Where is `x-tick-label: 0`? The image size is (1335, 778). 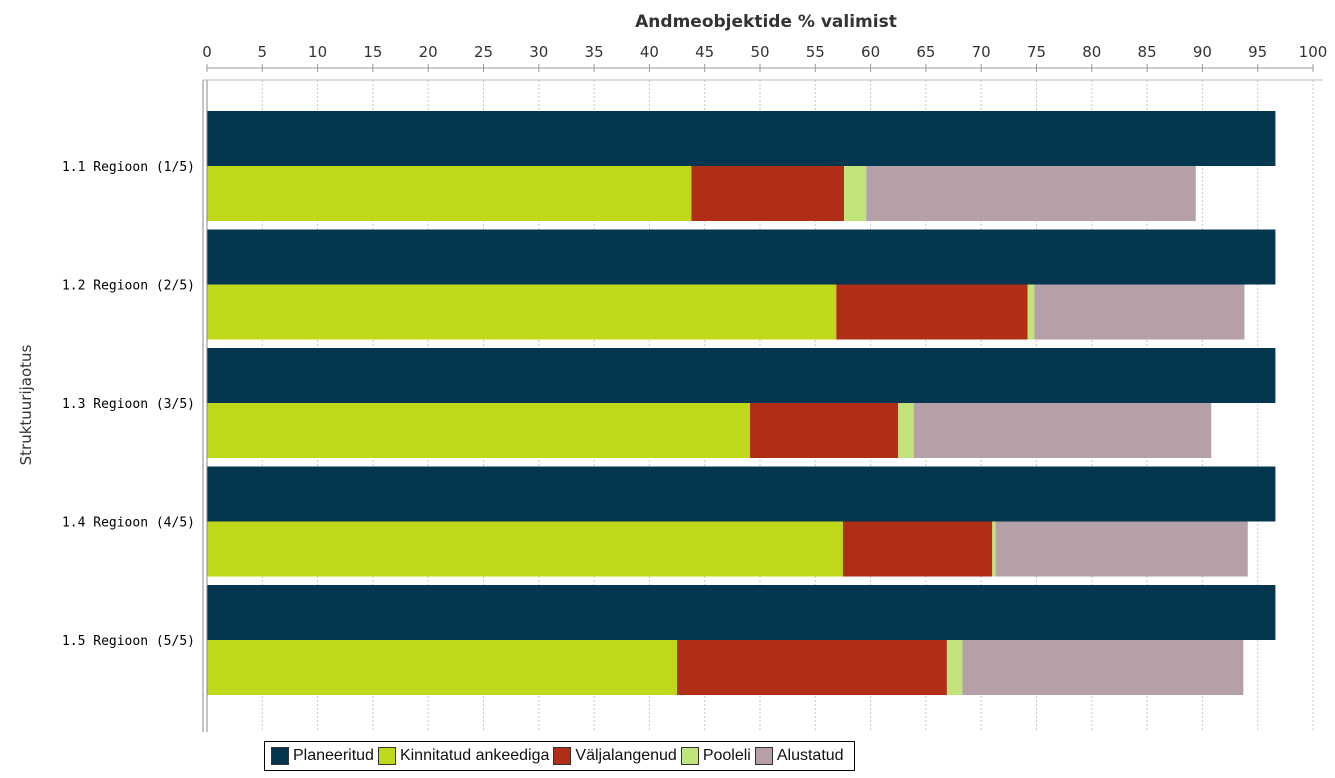
x-tick-label: 0 is located at coordinates (207, 52).